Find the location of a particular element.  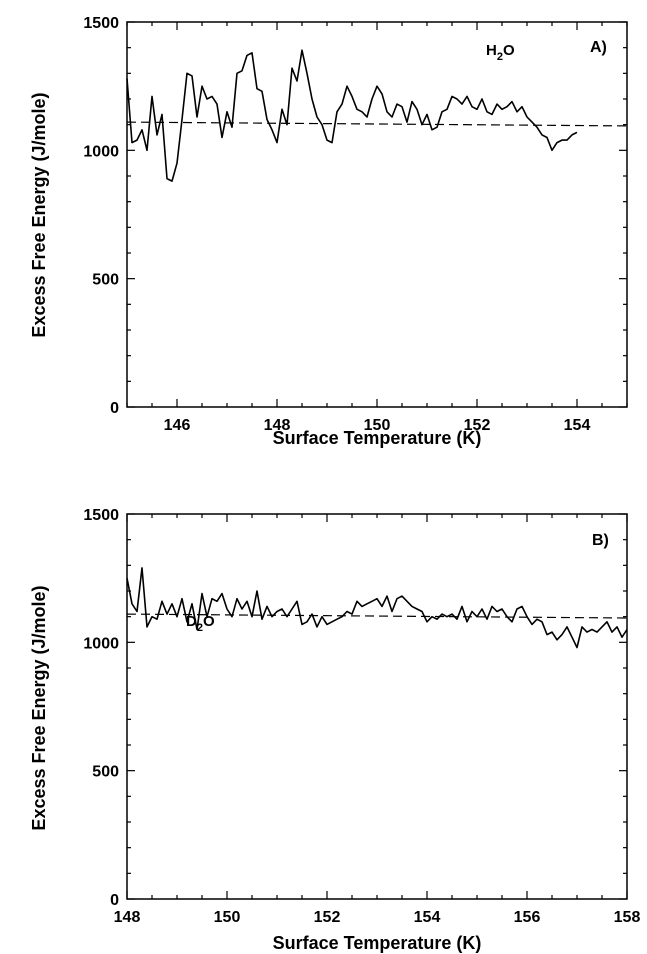

panel-label: A) is located at coordinates (598, 47).